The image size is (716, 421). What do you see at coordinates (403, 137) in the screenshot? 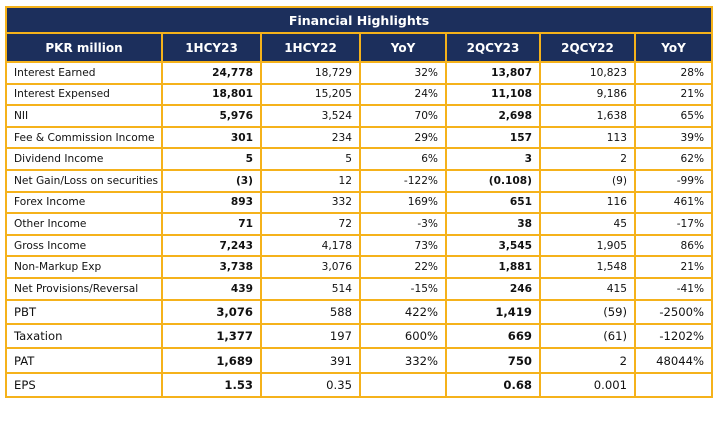
I see `cell-half-year-yoy: 29%` at bounding box center [403, 137].